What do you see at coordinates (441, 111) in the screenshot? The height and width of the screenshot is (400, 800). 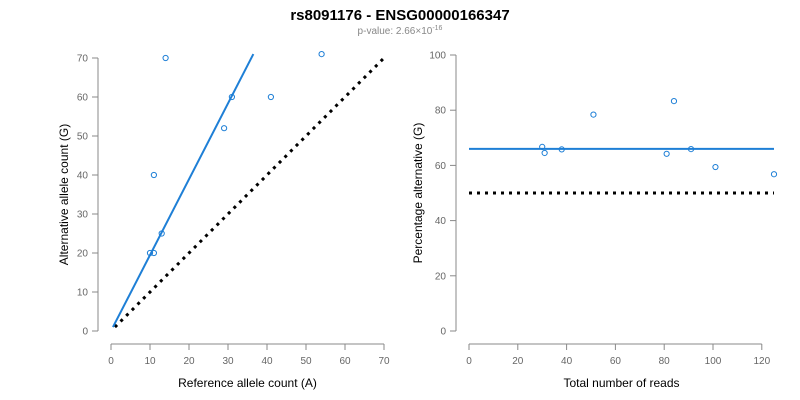 I see `y-tick-label: 80` at bounding box center [441, 111].